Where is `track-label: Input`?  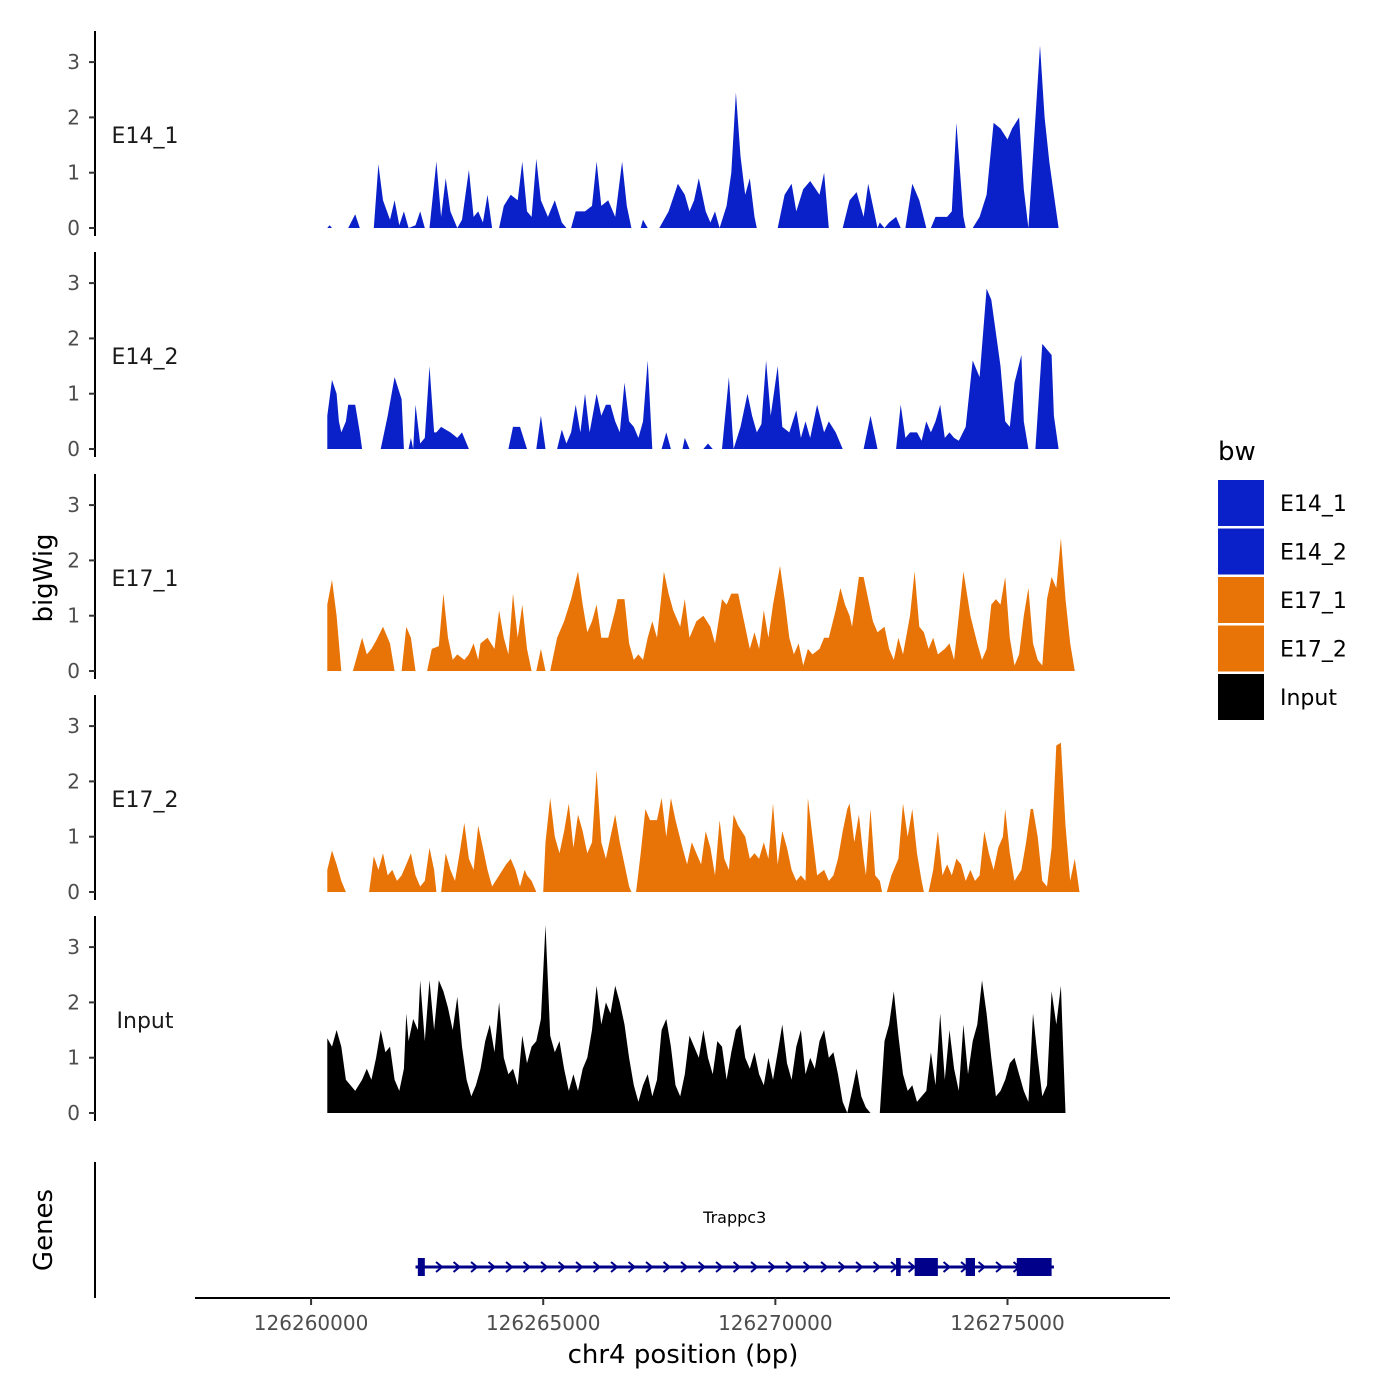 track-label: Input is located at coordinates (145, 1021).